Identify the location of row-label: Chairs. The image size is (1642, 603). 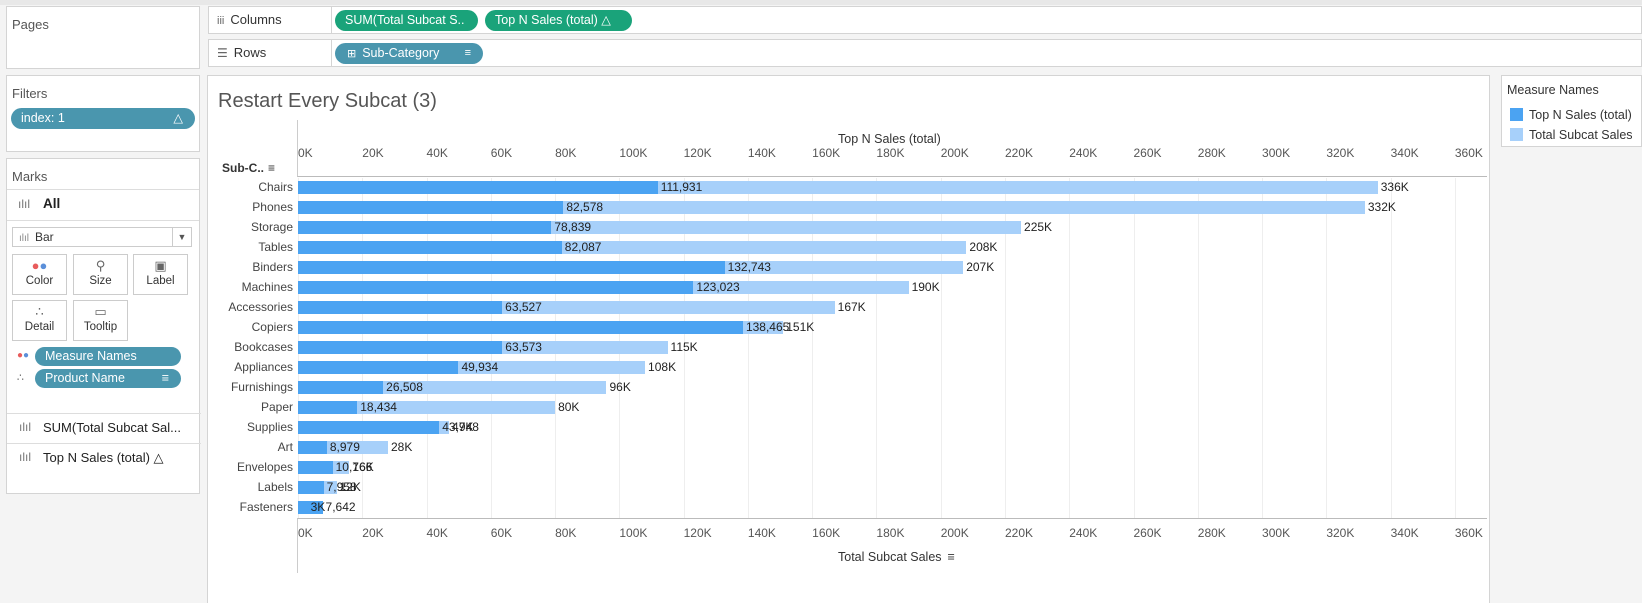
(275, 187).